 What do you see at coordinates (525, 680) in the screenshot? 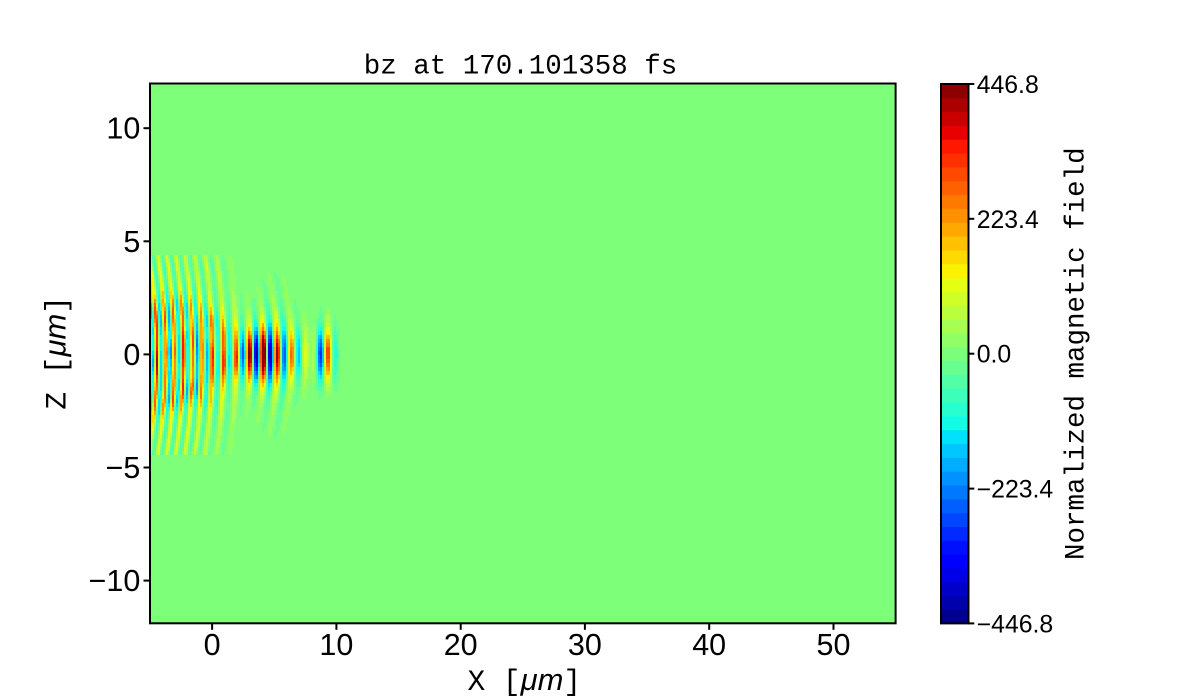
I see `svg-text: X [μm]` at bounding box center [525, 680].